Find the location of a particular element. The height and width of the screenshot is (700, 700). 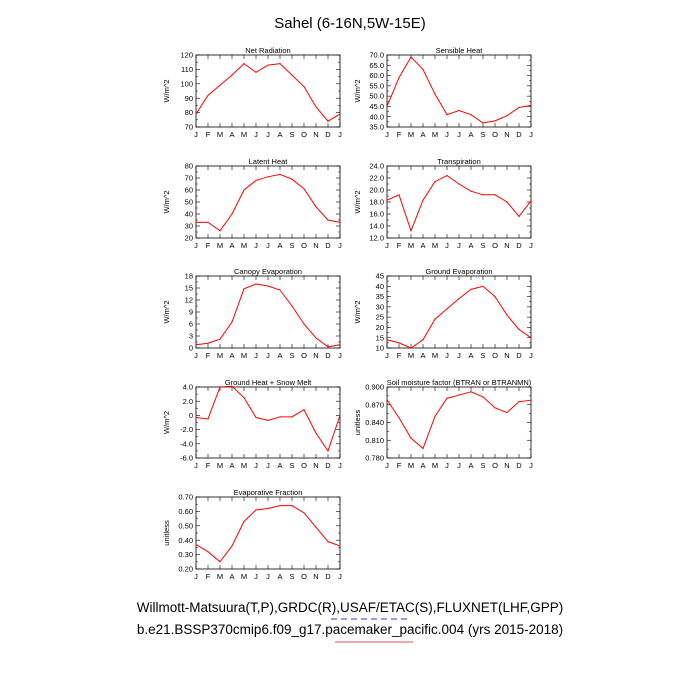

series-line-net-radiation is located at coordinates (268, 92).